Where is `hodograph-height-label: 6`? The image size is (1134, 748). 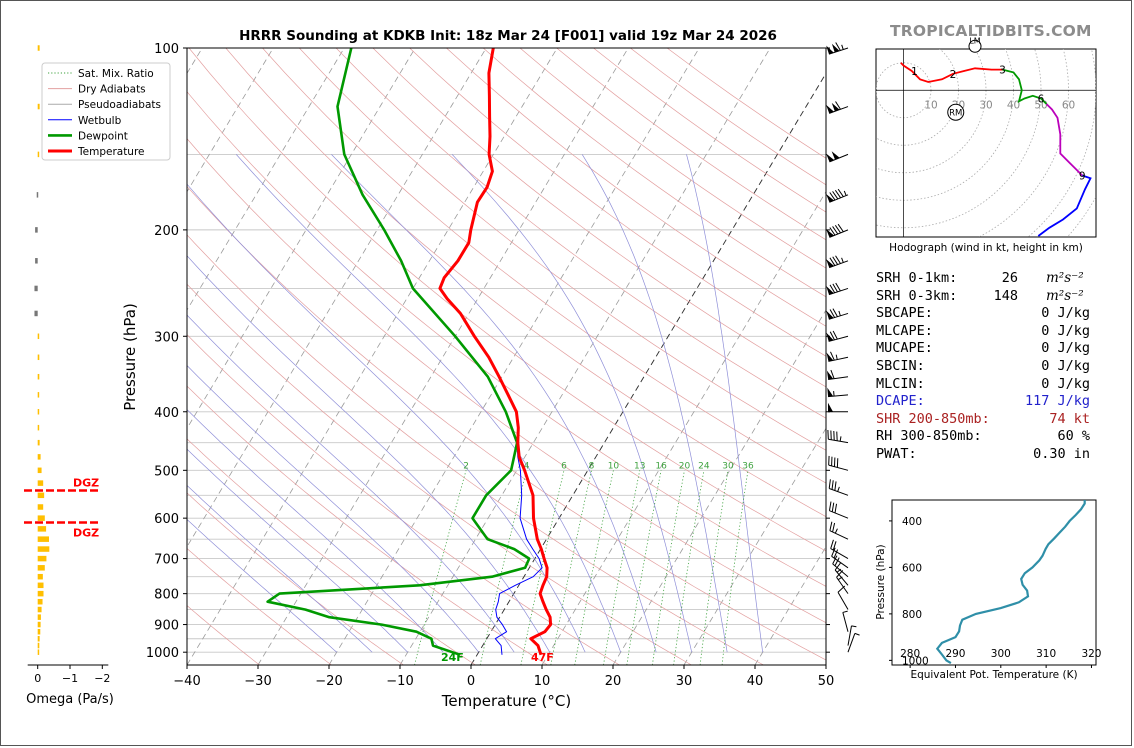
hodograph-height-label: 6 is located at coordinates (1041, 100).